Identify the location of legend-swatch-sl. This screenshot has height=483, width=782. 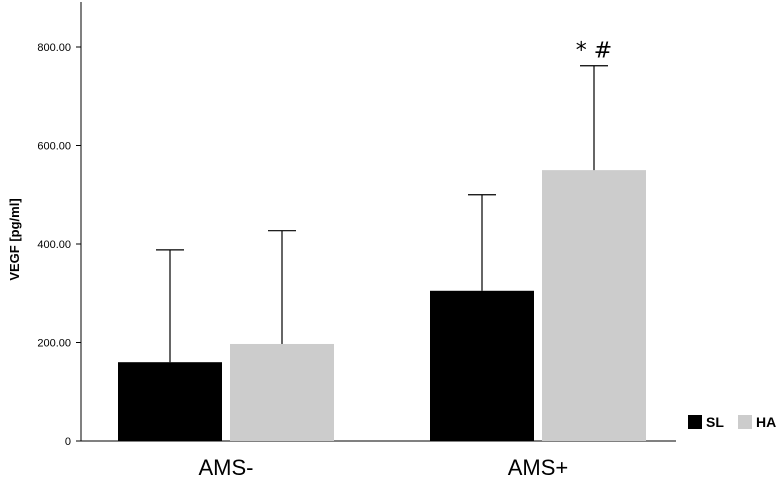
(695, 422).